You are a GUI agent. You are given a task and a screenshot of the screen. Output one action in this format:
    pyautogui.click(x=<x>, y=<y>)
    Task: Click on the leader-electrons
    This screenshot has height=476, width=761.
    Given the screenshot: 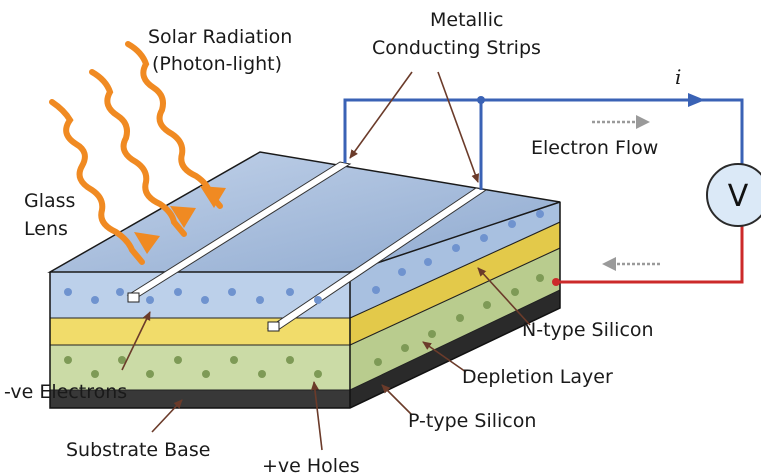 What is the action you would take?
    pyautogui.click(x=136, y=341)
    